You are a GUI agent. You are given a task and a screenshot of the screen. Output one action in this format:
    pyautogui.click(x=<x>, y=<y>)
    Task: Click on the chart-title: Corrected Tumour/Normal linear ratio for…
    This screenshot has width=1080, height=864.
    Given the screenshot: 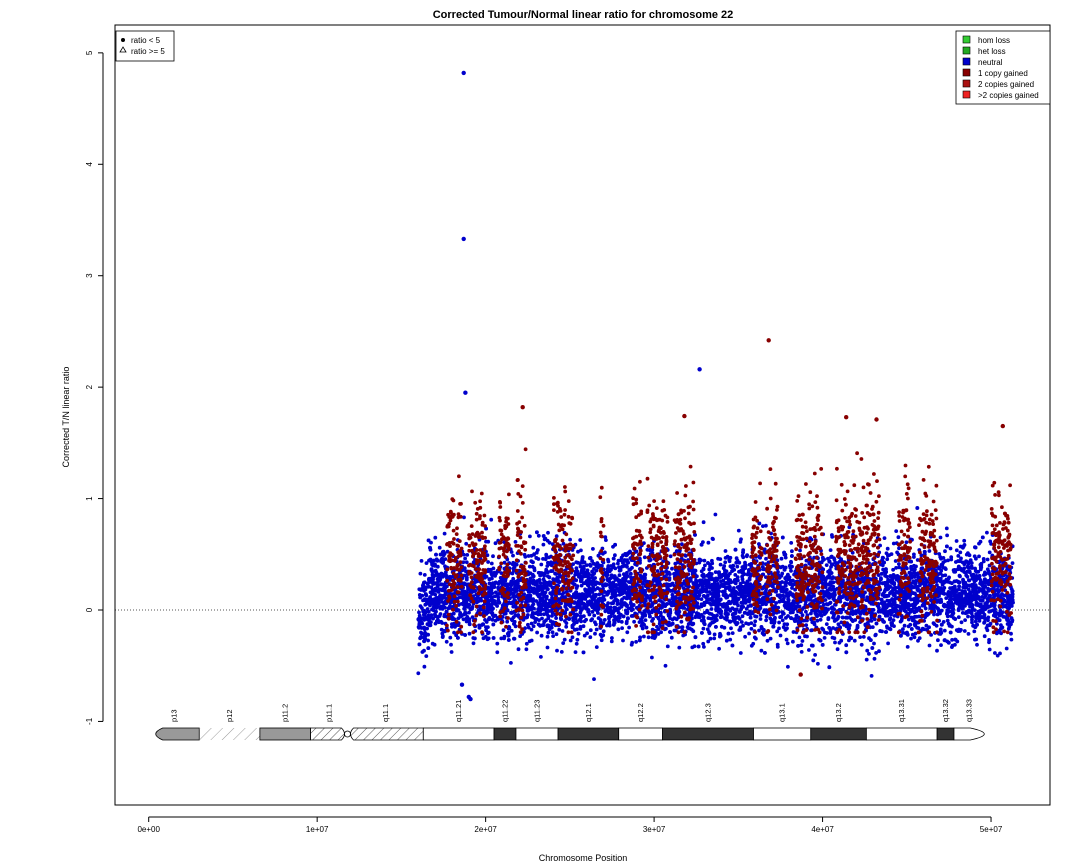 What is the action you would take?
    pyautogui.click(x=583, y=15)
    